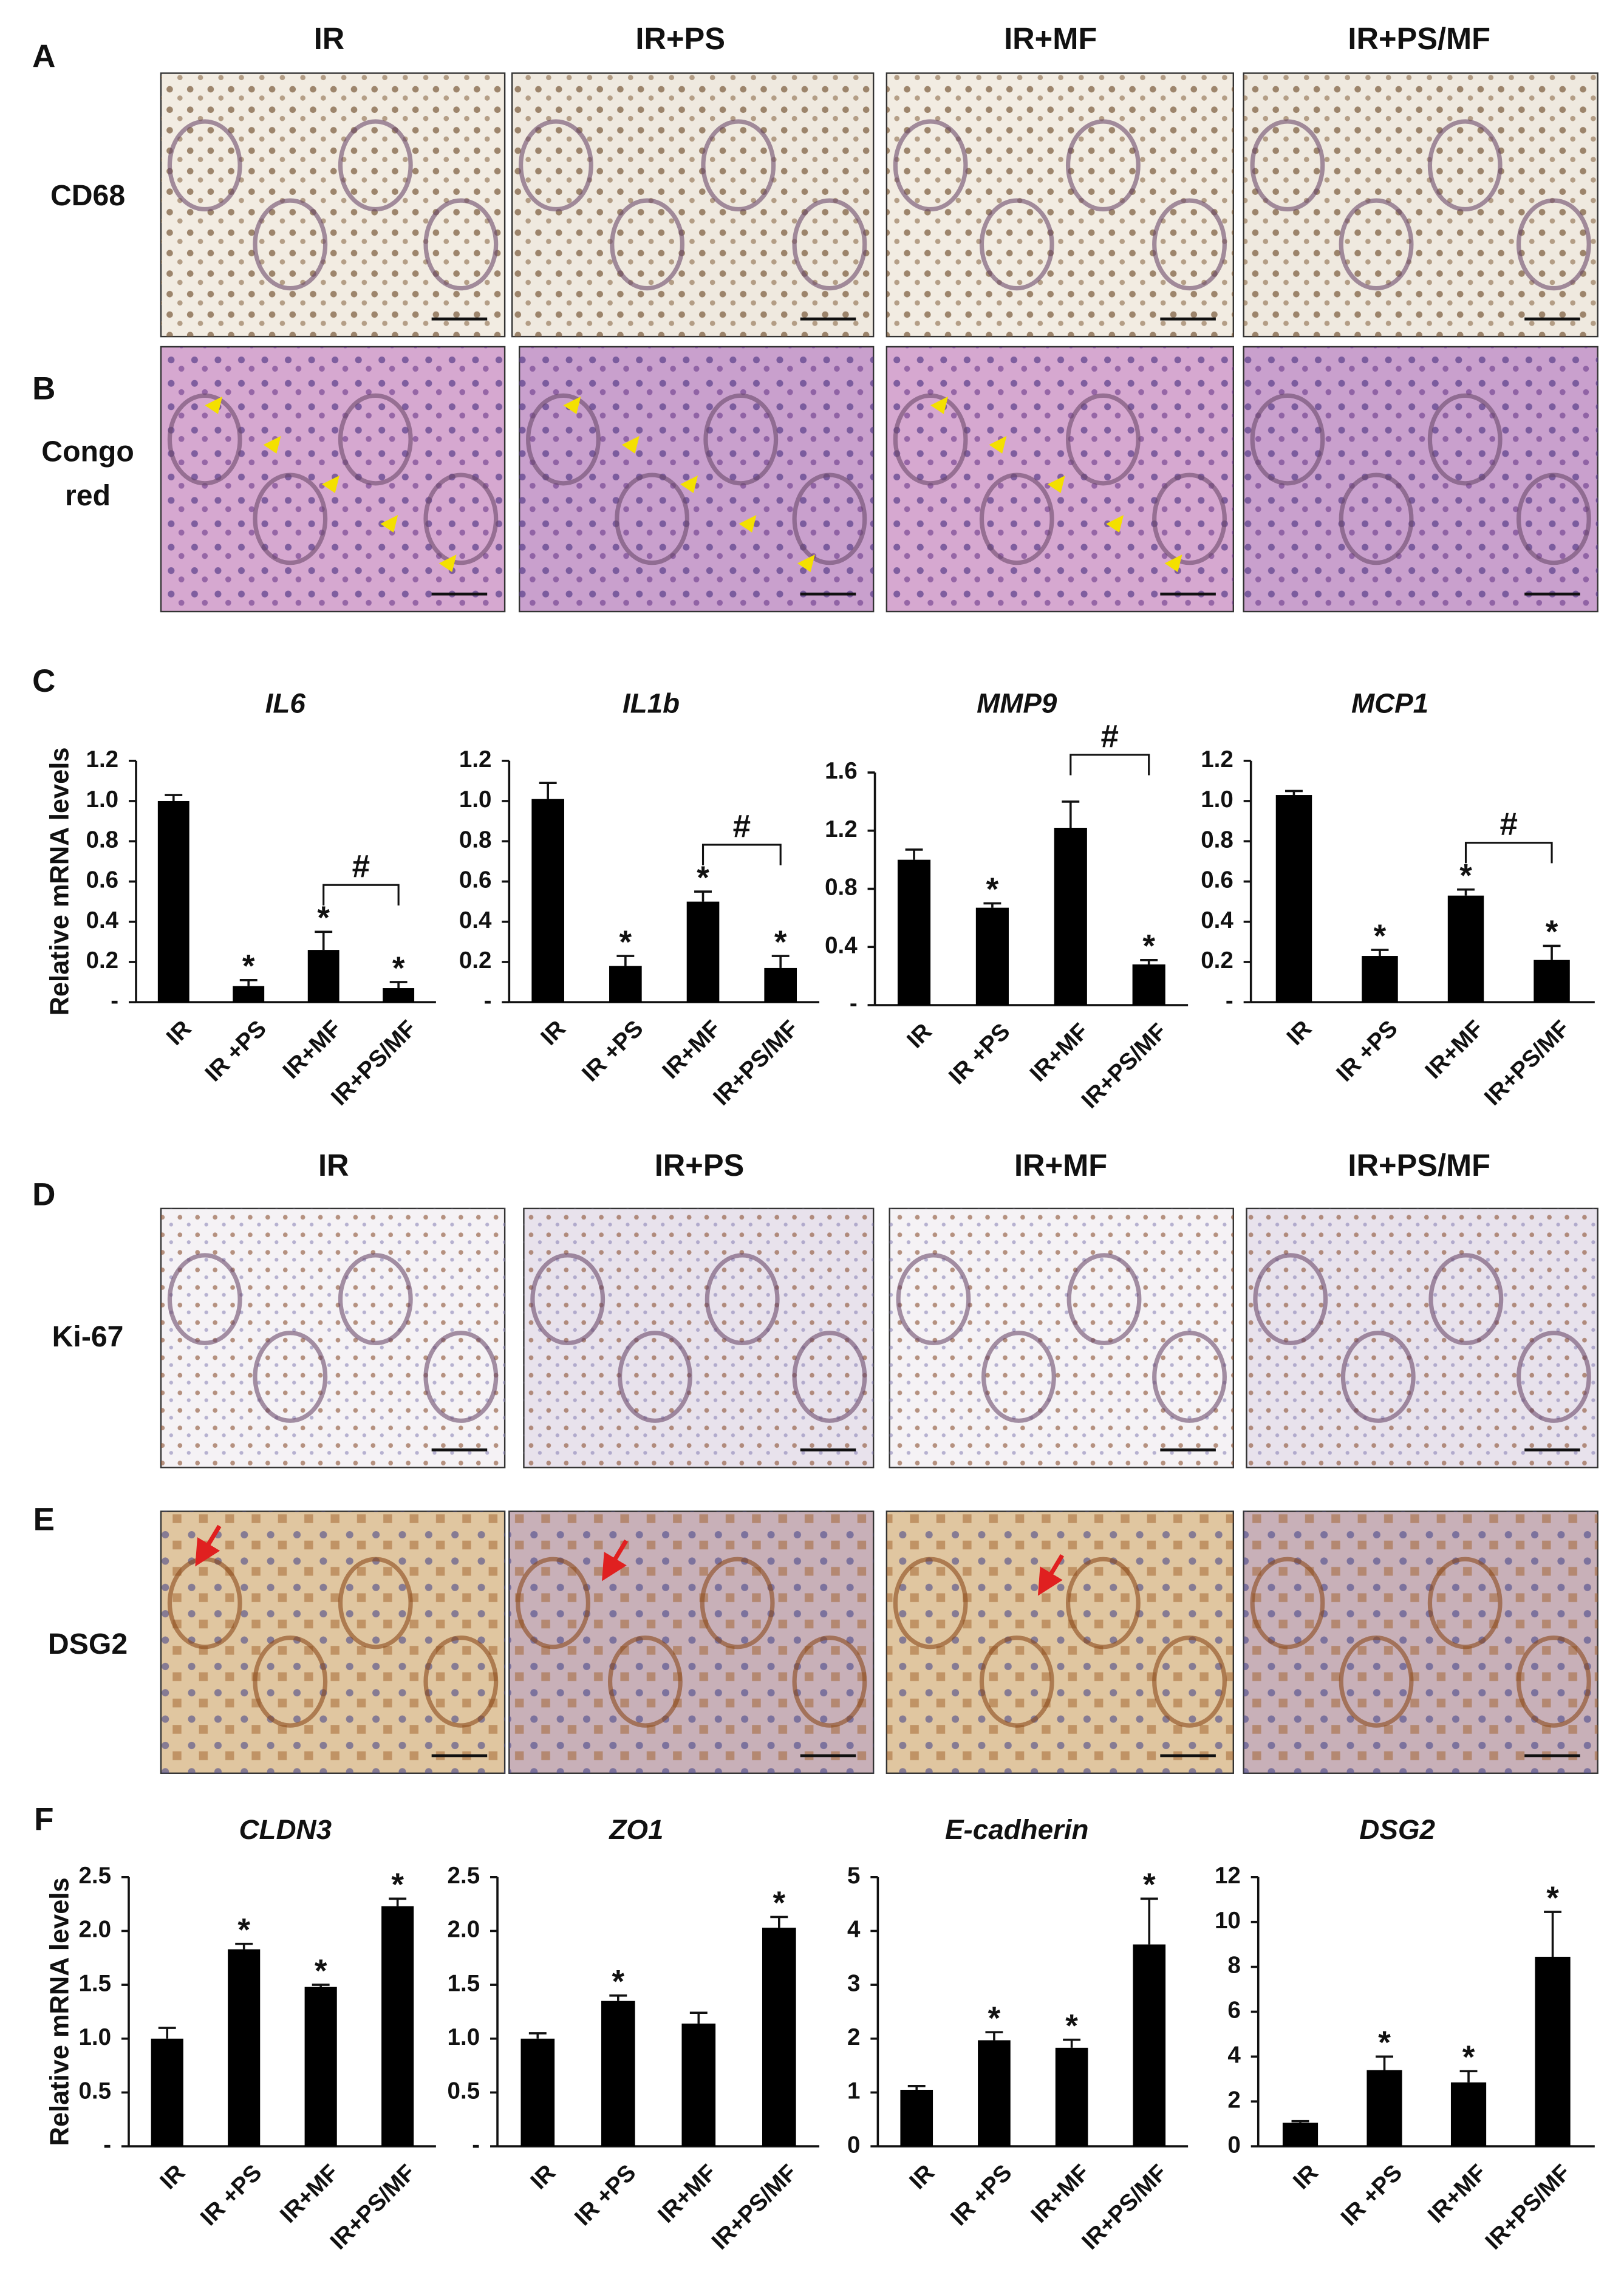  I want to click on y-tick-label: 4, so click(1234, 2055).